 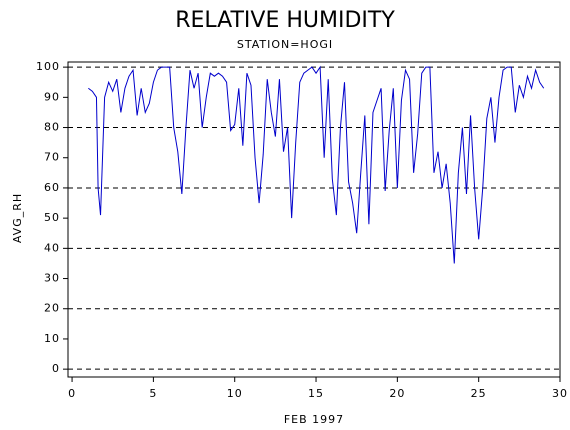 What do you see at coordinates (52, 96) in the screenshot?
I see `y-tick-label: 90` at bounding box center [52, 96].